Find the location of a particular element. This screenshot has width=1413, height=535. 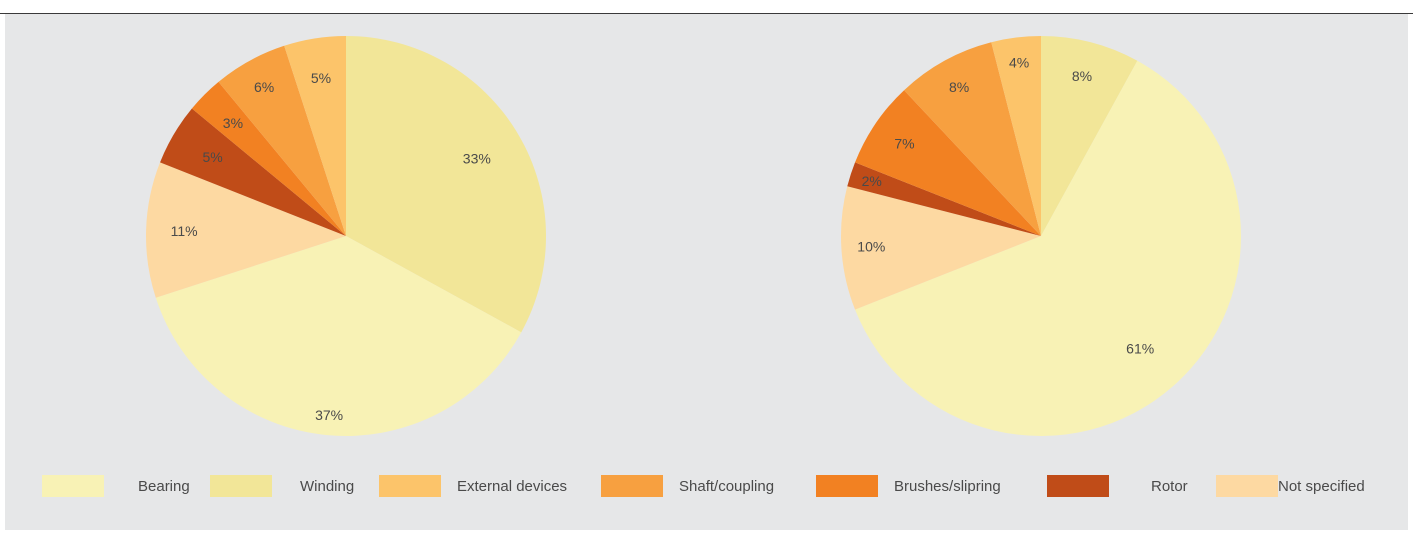

pie-label-rotor: 5% is located at coordinates (212, 157).